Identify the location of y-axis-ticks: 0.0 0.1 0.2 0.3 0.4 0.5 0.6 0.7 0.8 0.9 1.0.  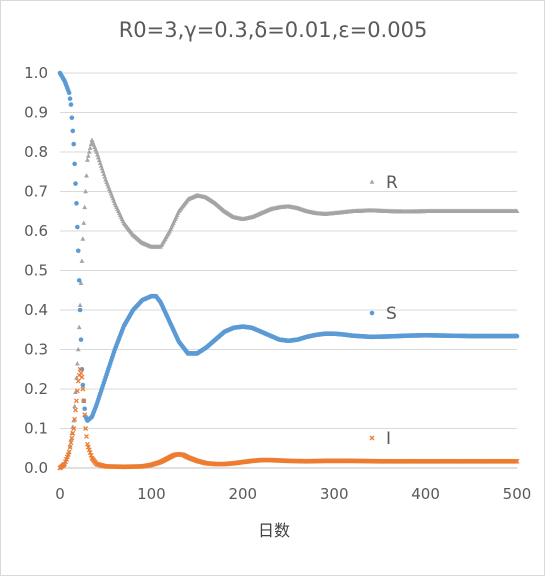
(36, 270).